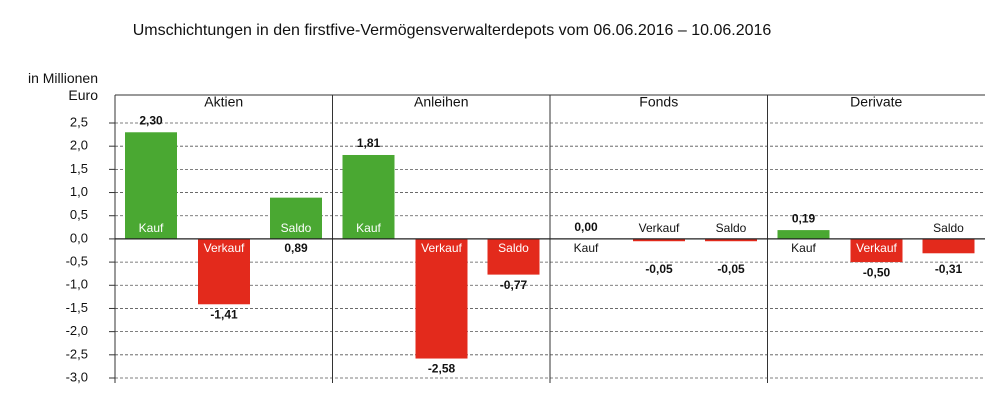 This screenshot has height=413, width=1004. What do you see at coordinates (876, 102) in the screenshot?
I see `panel-title: Derivate` at bounding box center [876, 102].